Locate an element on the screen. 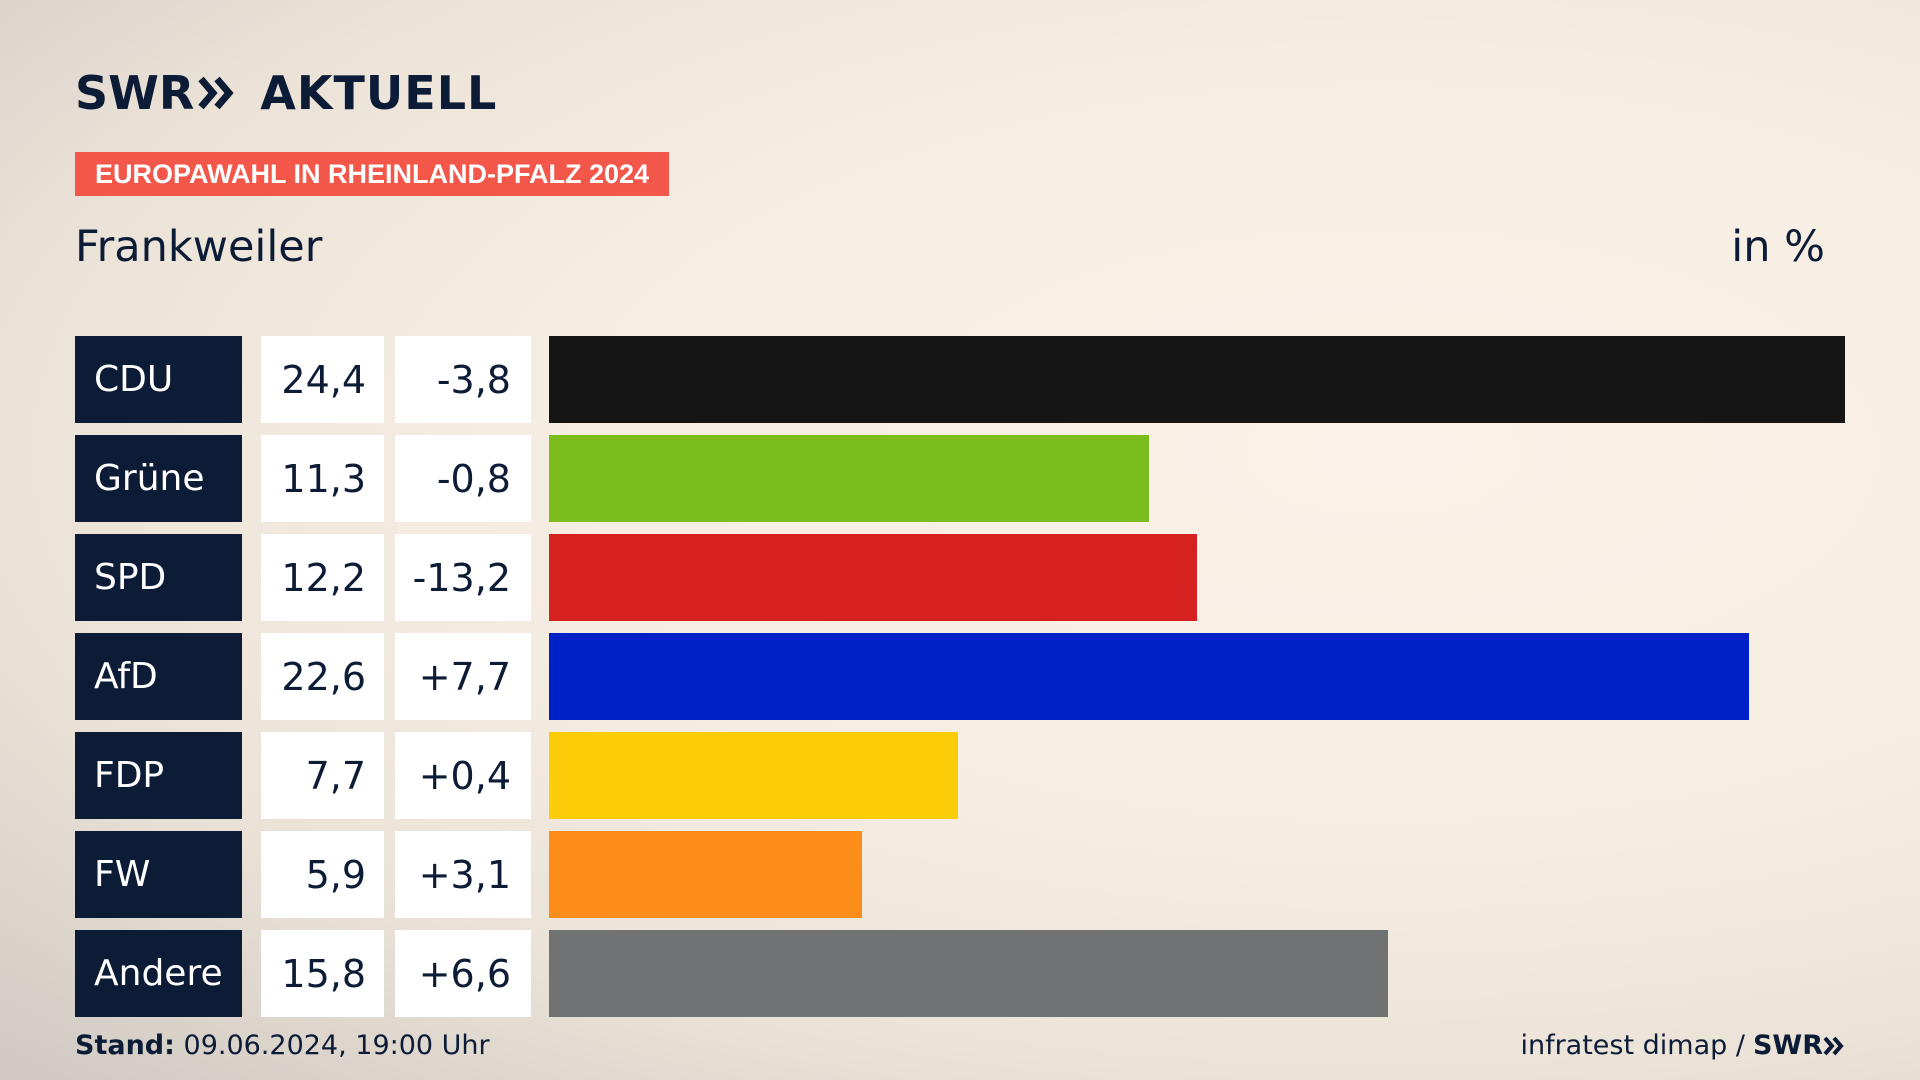 The height and width of the screenshot is (1080, 1920). result-row: CDU 24,4 -3,8 is located at coordinates (960, 379).